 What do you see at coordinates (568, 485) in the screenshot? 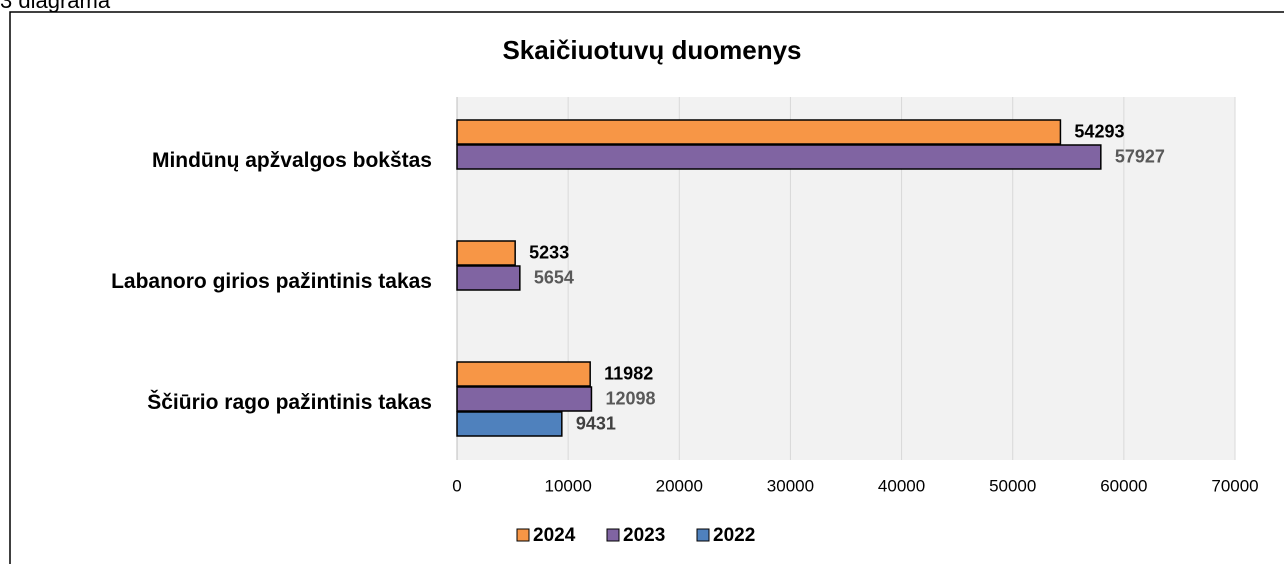
I see `x-tick-label: 10000` at bounding box center [568, 485].